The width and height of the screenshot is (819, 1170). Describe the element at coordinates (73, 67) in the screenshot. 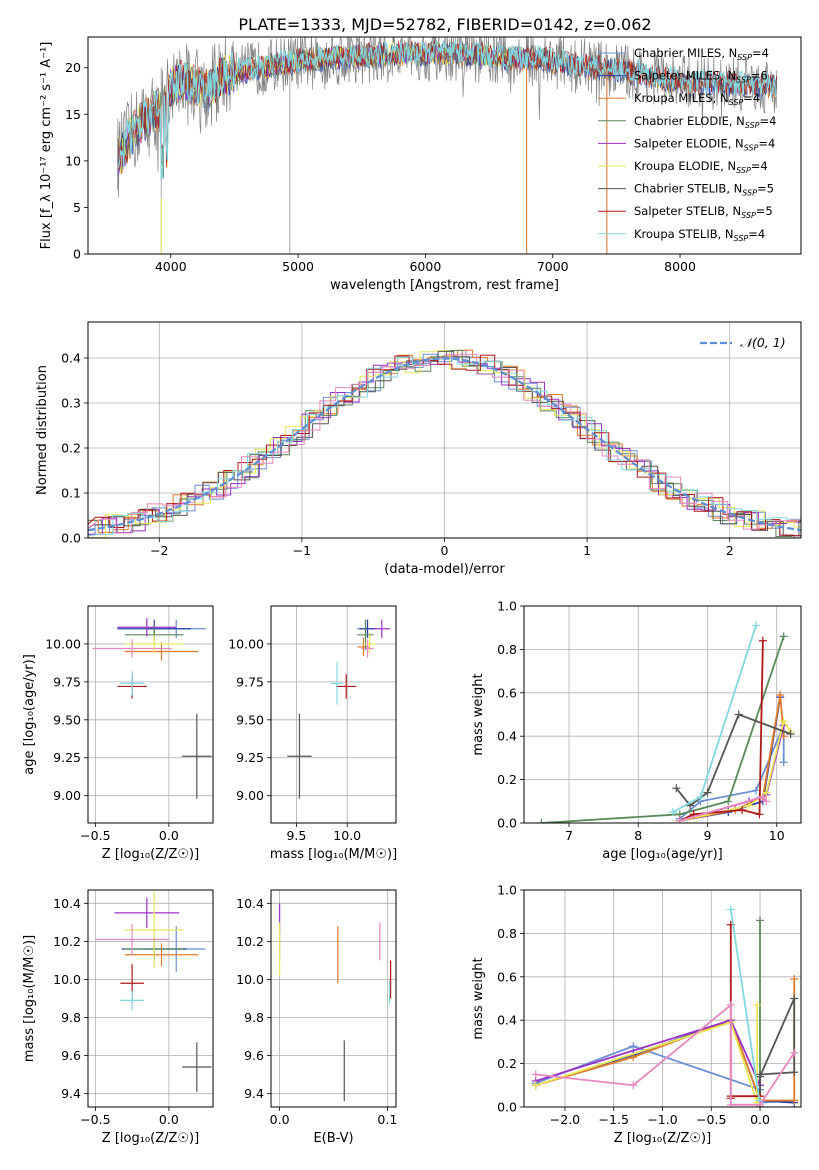

I see `y-tick-label: 20` at that location.